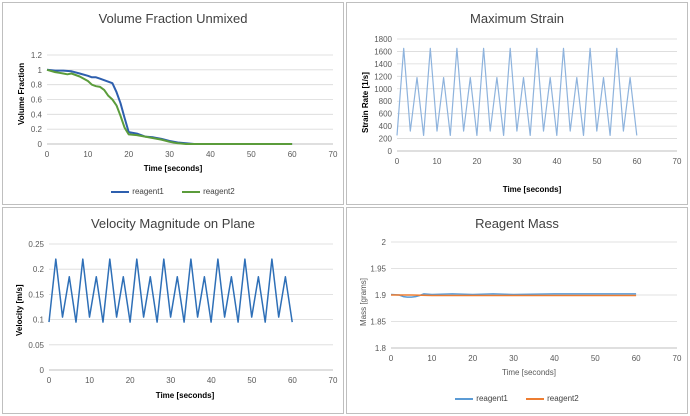 The image size is (690, 416). What do you see at coordinates (363, 301) in the screenshot?
I see `y-axis-label: Mass [grams]` at bounding box center [363, 301].